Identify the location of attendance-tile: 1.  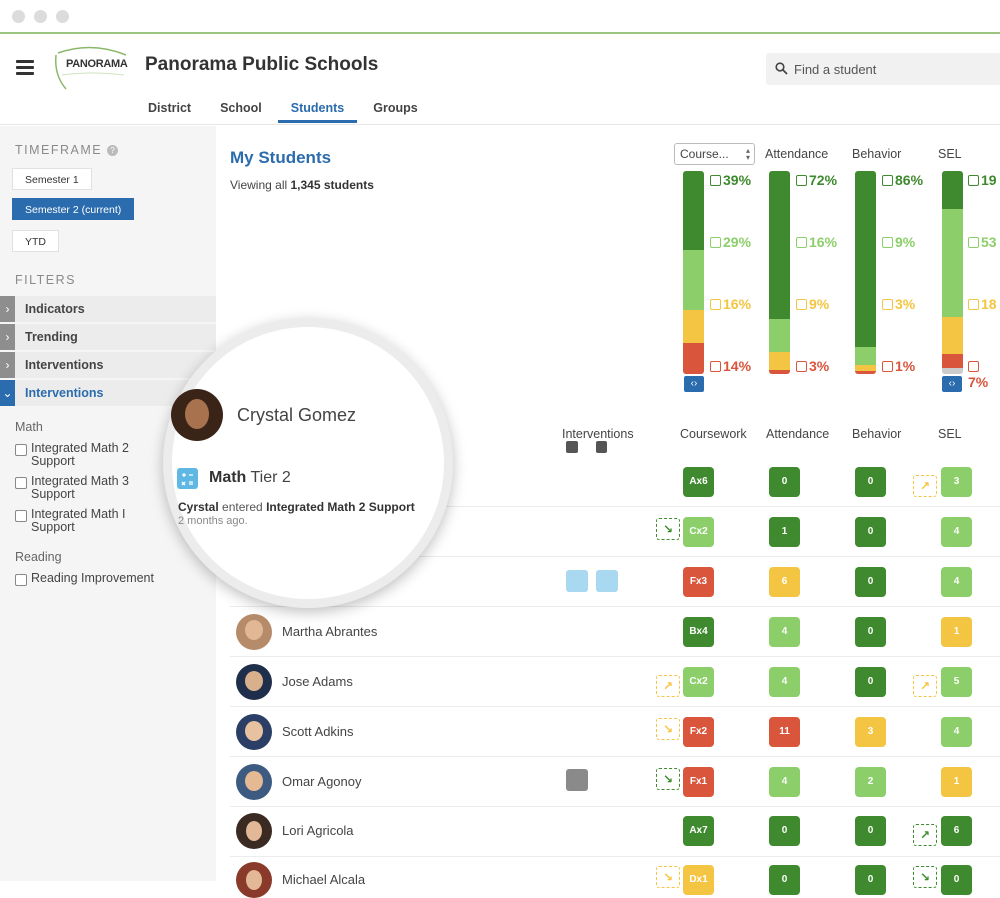
(784, 532).